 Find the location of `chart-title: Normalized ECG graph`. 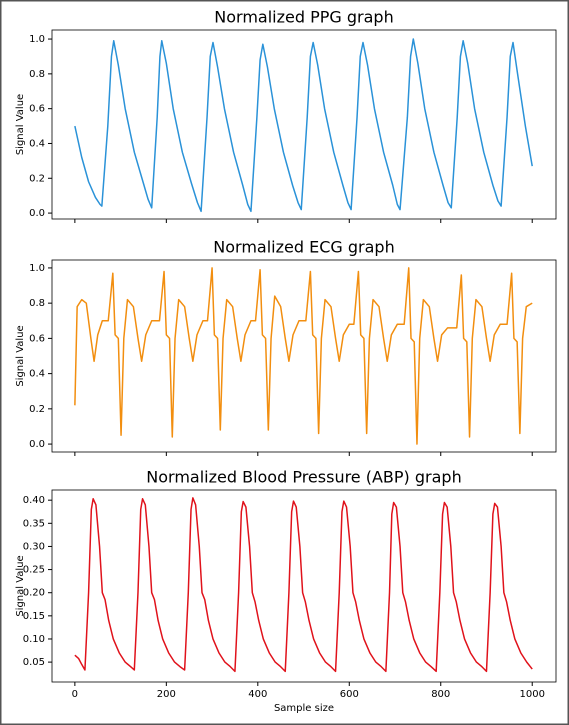

chart-title: Normalized ECG graph is located at coordinates (303, 247).